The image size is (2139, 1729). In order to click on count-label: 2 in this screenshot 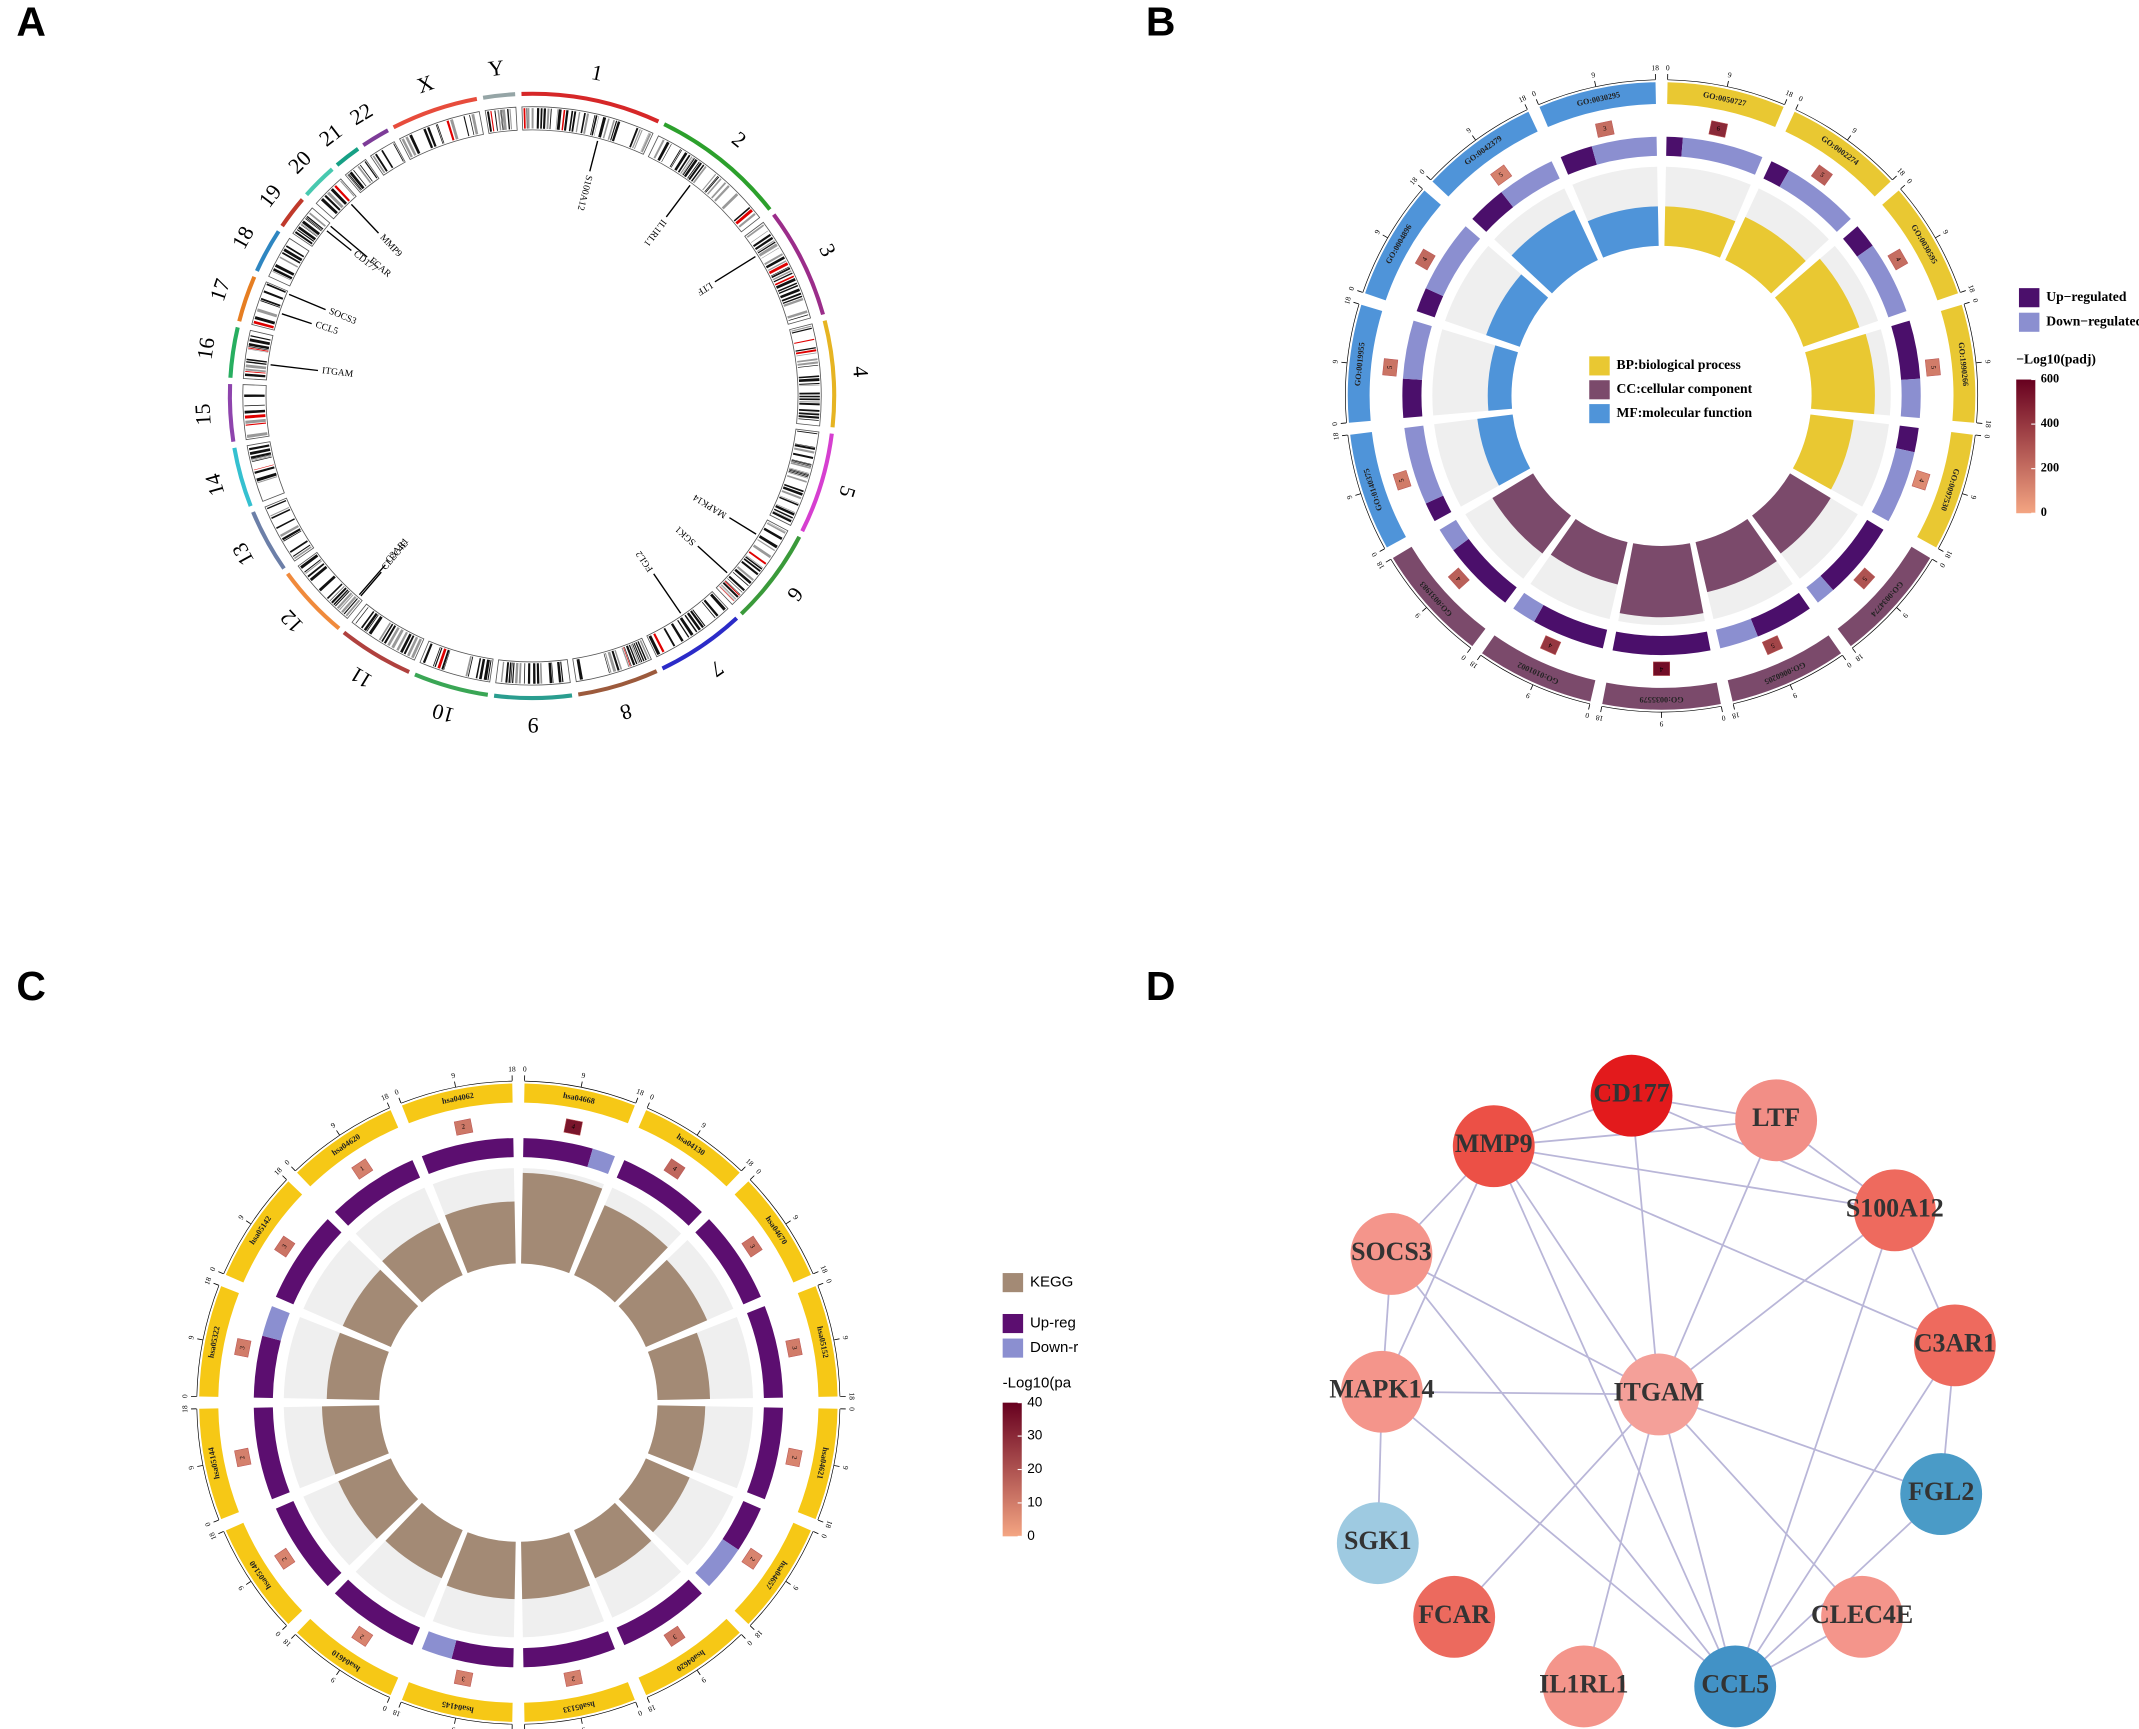, I will do `click(285, 1558)`.